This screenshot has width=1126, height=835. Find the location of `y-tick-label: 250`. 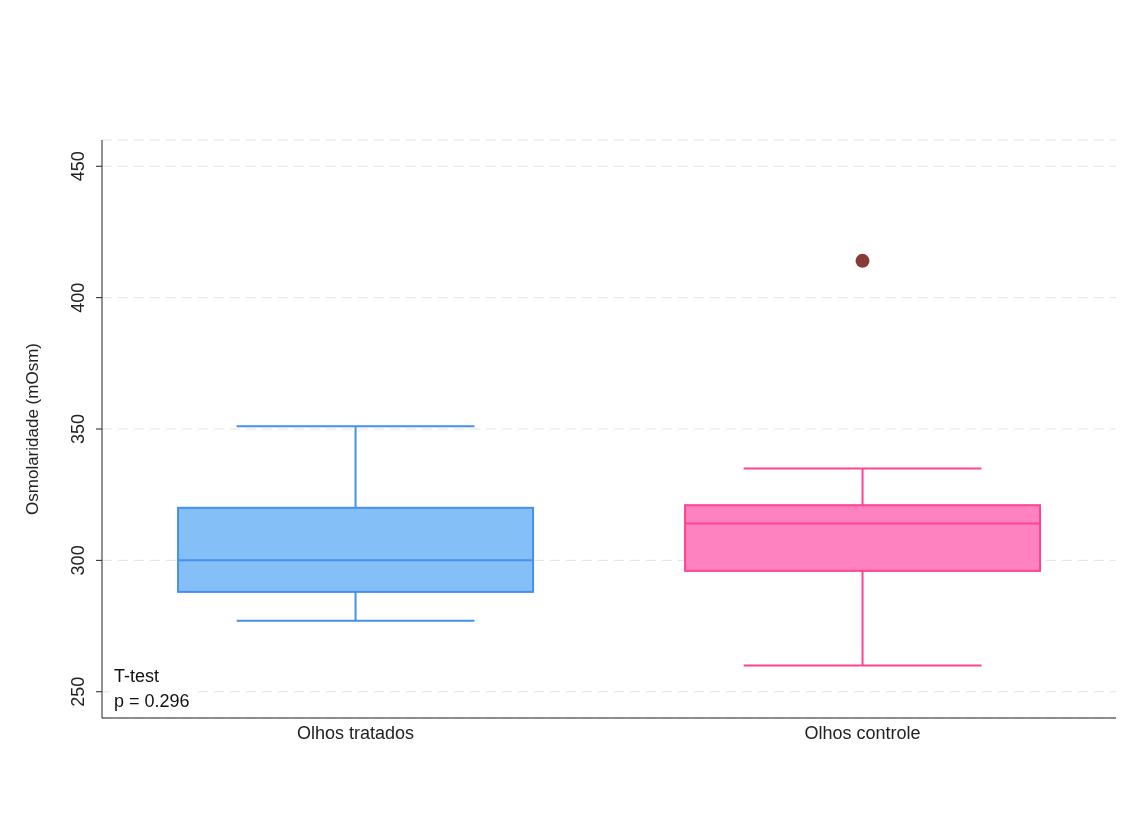

y-tick-label: 250 is located at coordinates (78, 691).